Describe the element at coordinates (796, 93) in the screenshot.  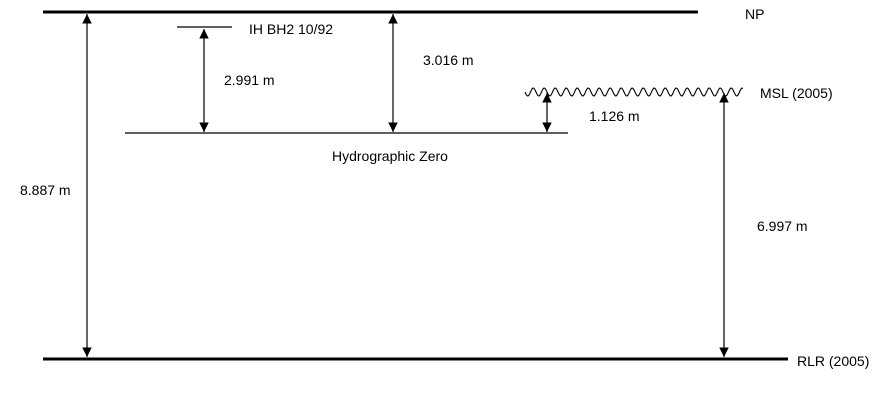
I see `msl-label: MSL (2005)` at that location.